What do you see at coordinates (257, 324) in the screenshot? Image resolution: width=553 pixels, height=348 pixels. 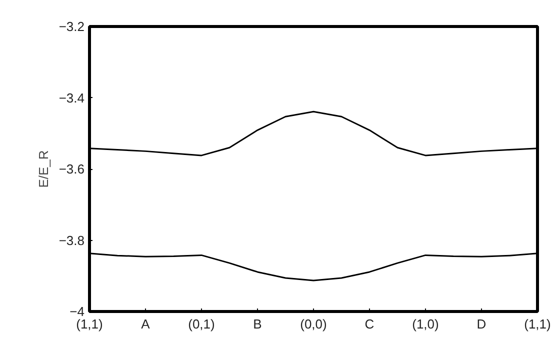 I see `x-tick-label: B` at bounding box center [257, 324].